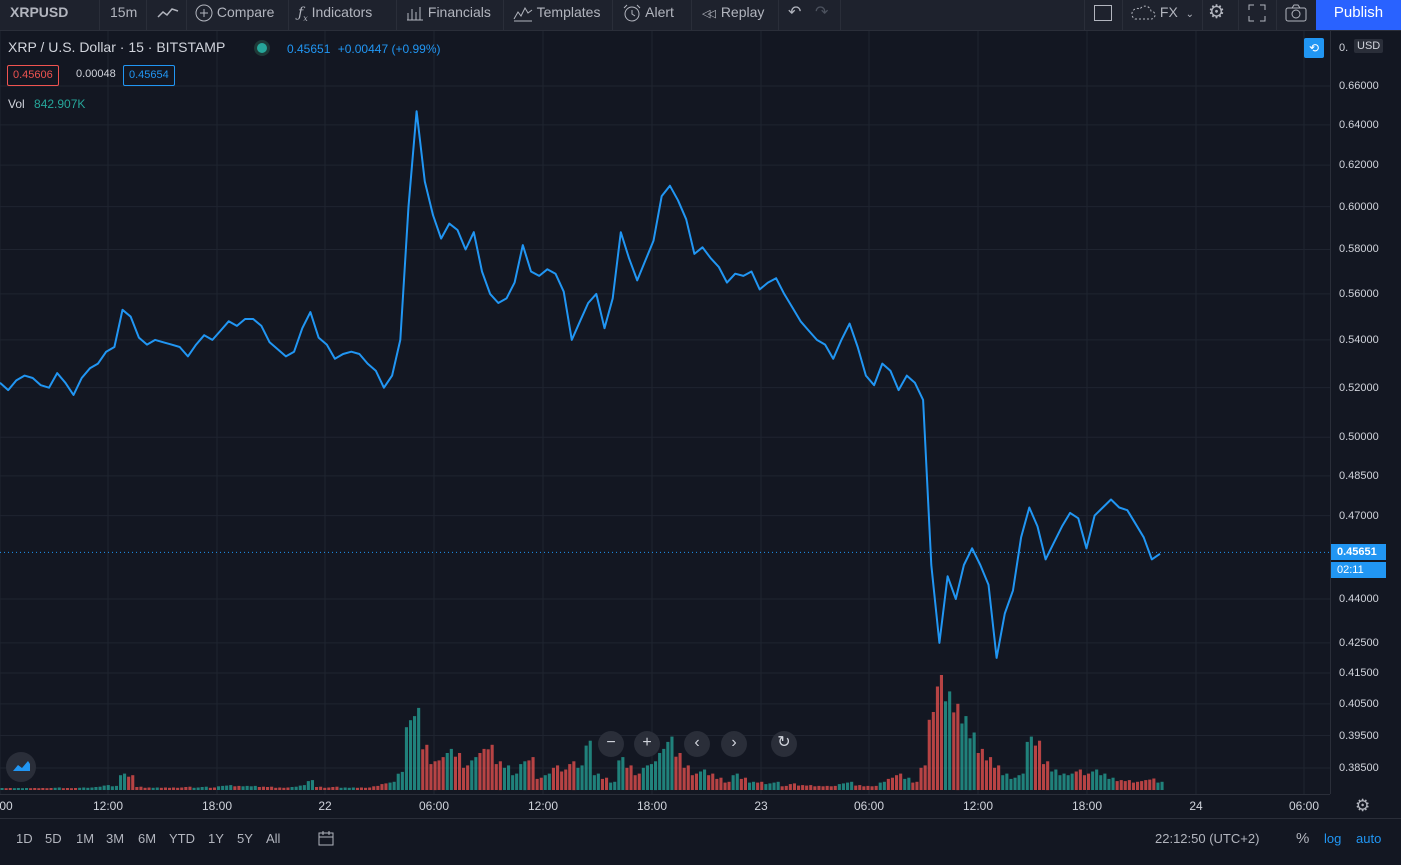  Describe the element at coordinates (124, 12) in the screenshot. I see `interval-button: 15m` at that location.